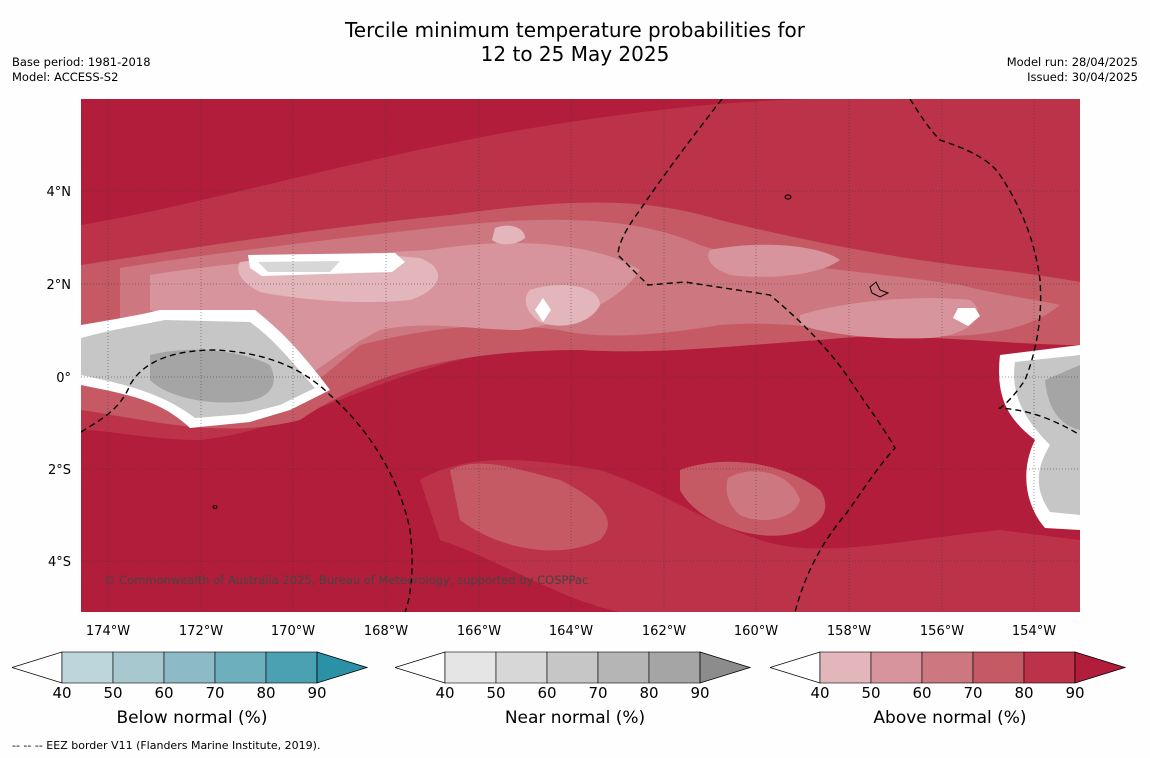  I want to click on lon-label: 160°W, so click(756, 631).